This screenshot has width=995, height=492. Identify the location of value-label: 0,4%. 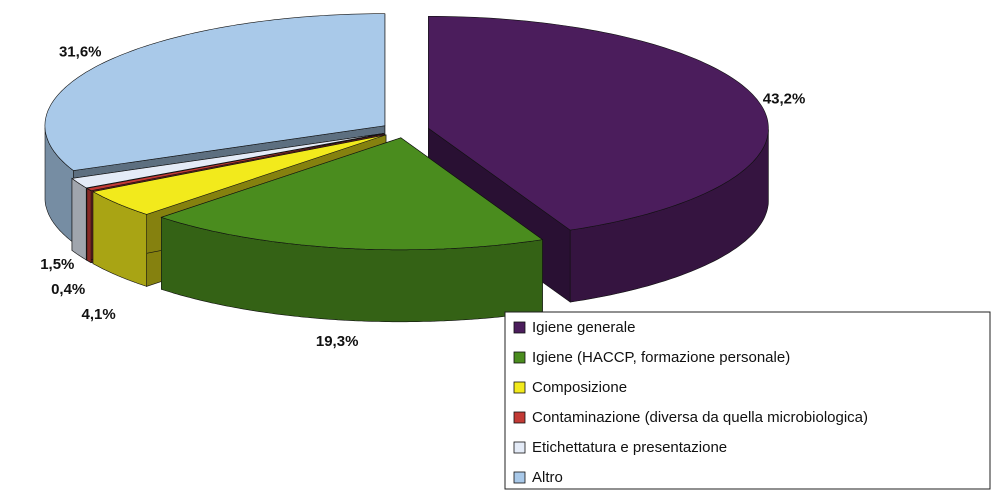
(68, 289).